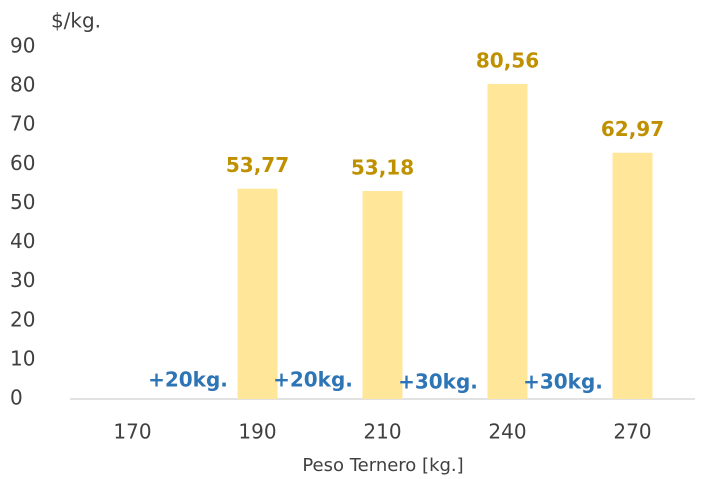 This screenshot has height=479, width=703. I want to click on data-label: 53,18, so click(382, 168).